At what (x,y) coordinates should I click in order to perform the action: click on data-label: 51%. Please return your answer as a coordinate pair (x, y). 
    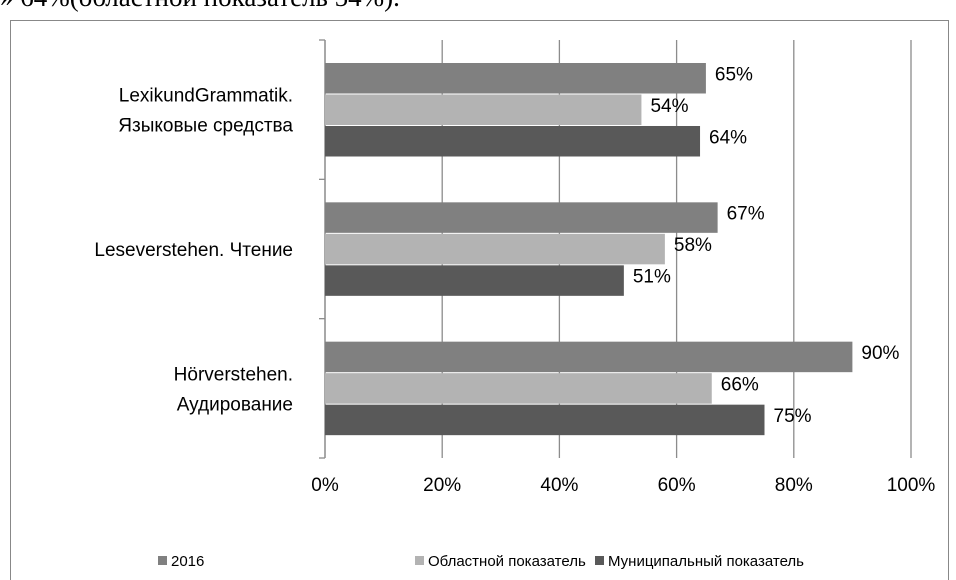
    Looking at the image, I should click on (652, 277).